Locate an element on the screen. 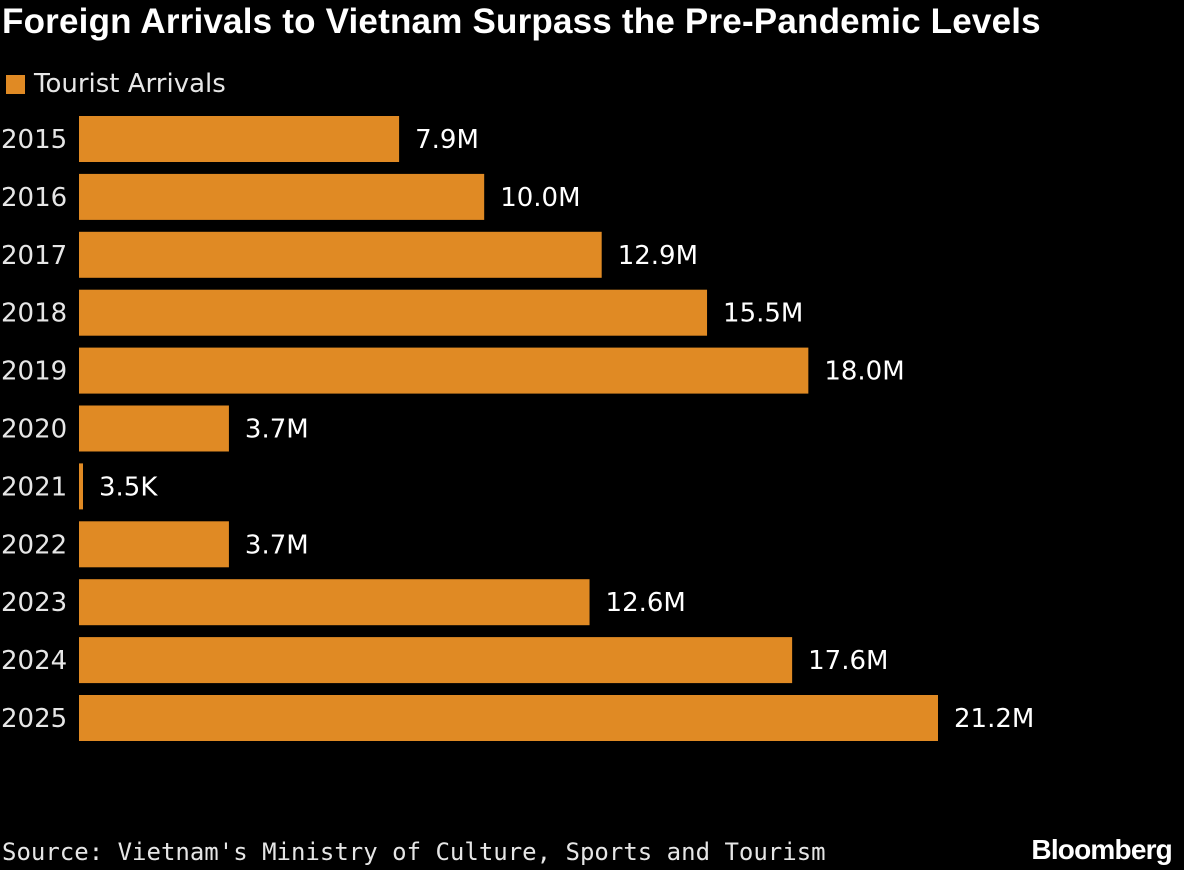 This screenshot has width=1184, height=870. y-tick-label-2016: 2016 is located at coordinates (34, 198).